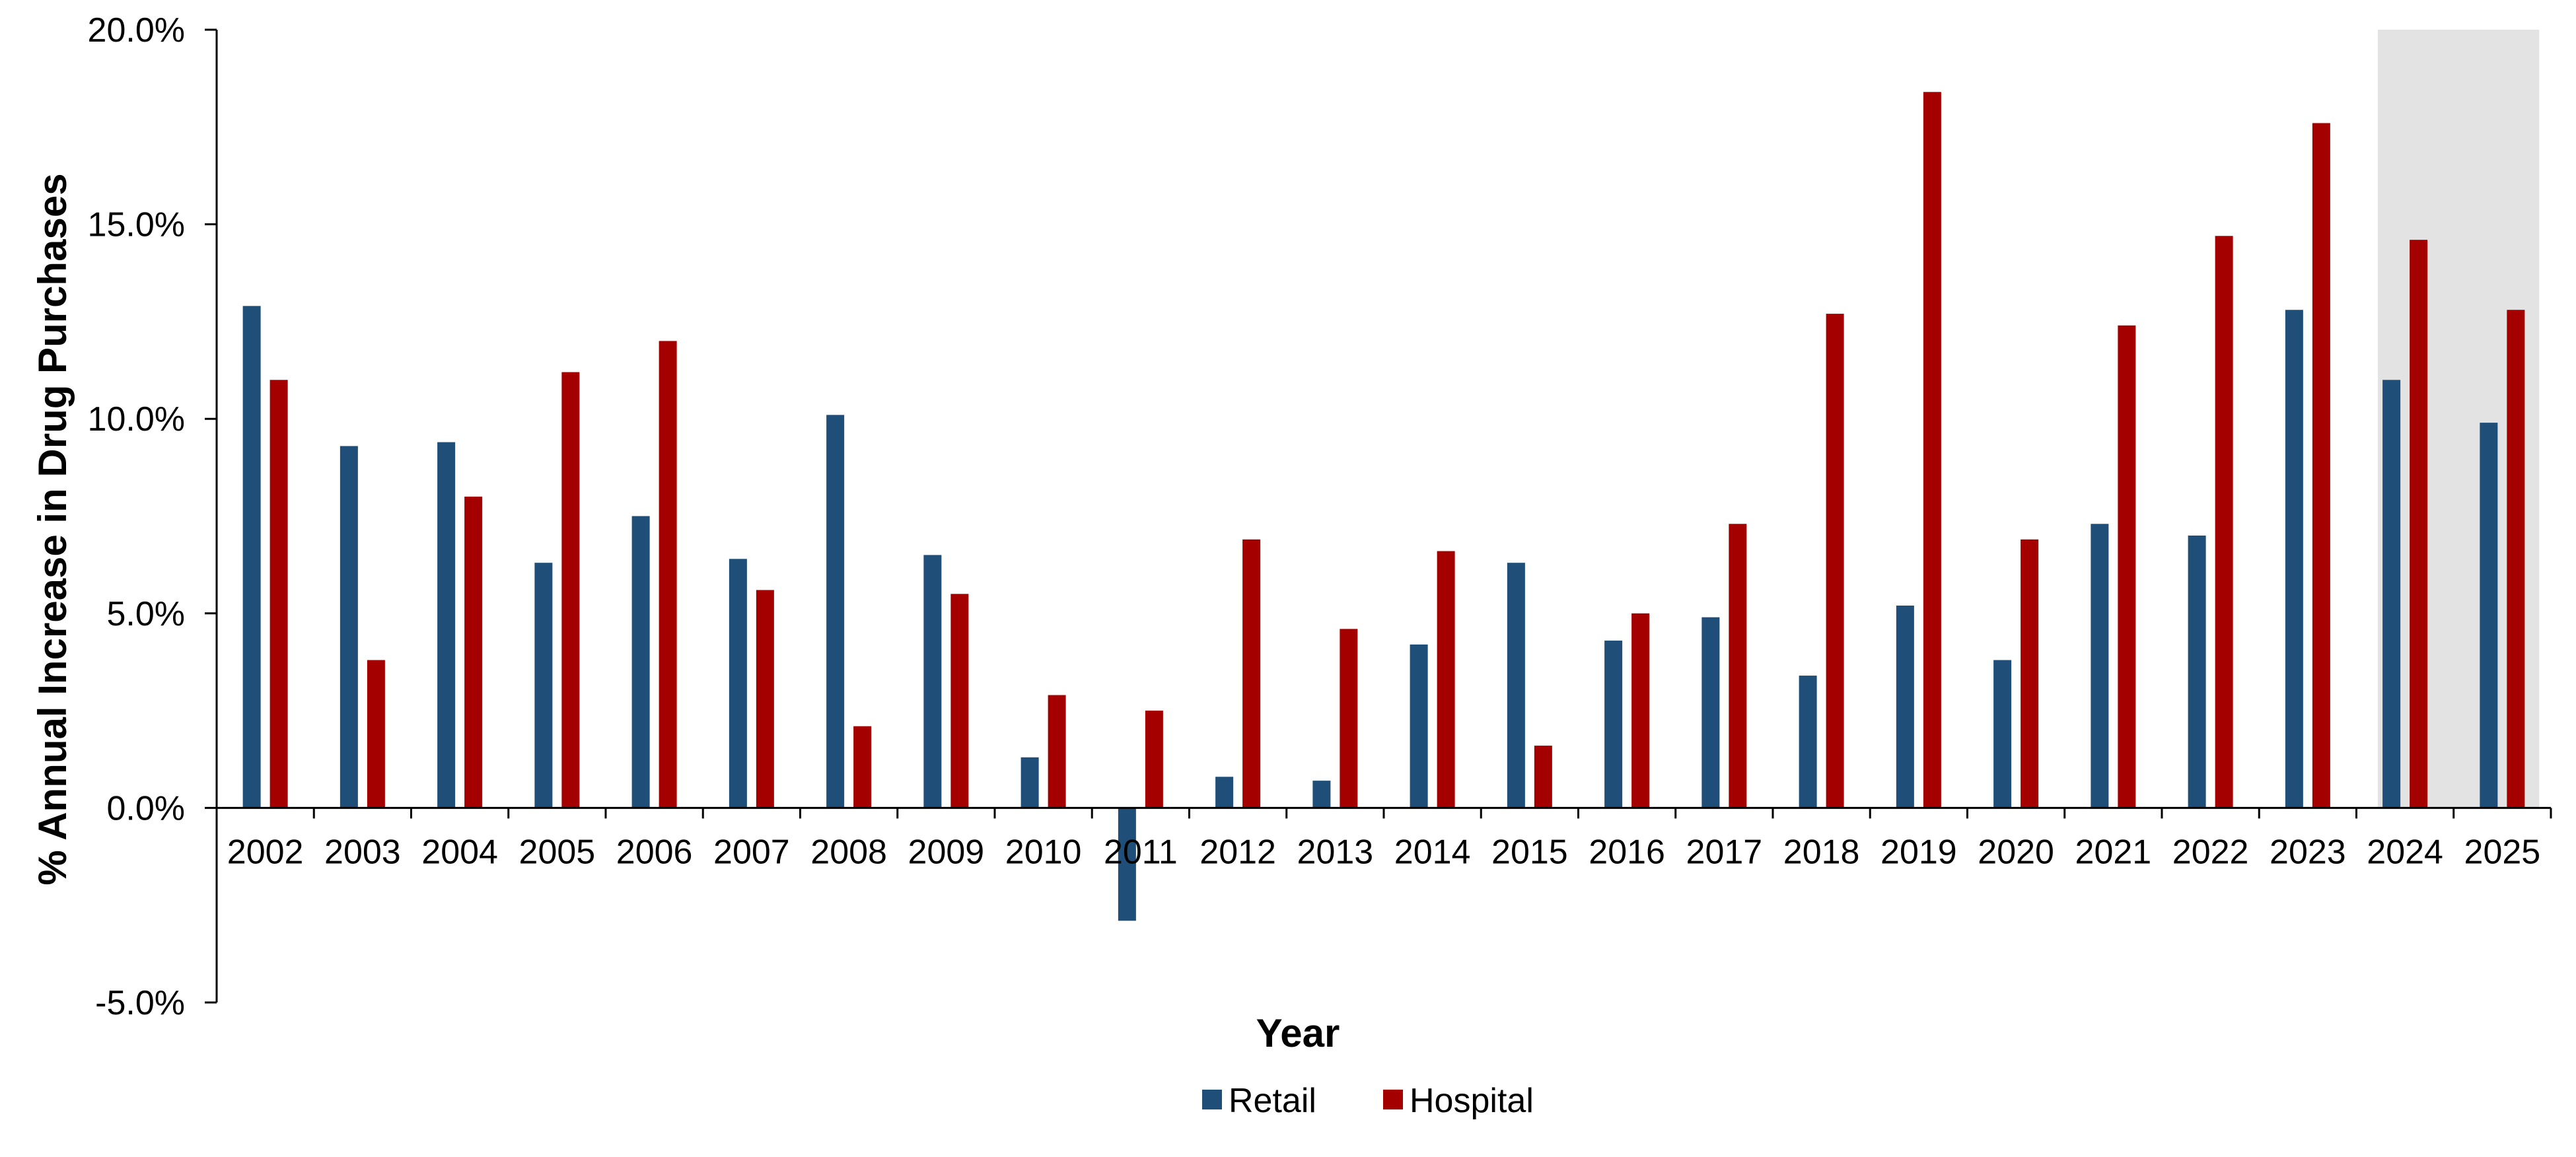 This screenshot has width=2576, height=1157. I want to click on y-tick-label: 5.0%, so click(146, 614).